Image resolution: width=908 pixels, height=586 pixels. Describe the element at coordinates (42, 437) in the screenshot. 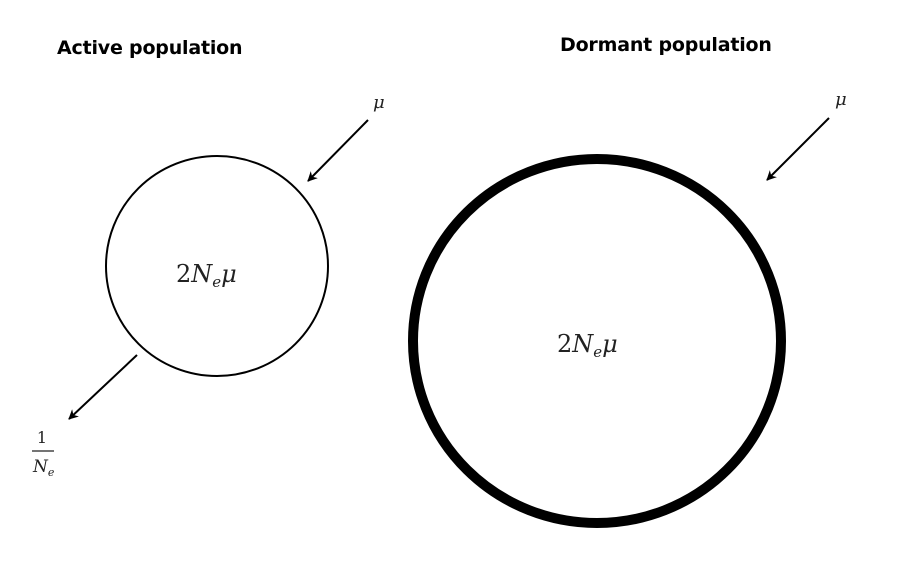

I see `fraction-numerator: 1` at that location.